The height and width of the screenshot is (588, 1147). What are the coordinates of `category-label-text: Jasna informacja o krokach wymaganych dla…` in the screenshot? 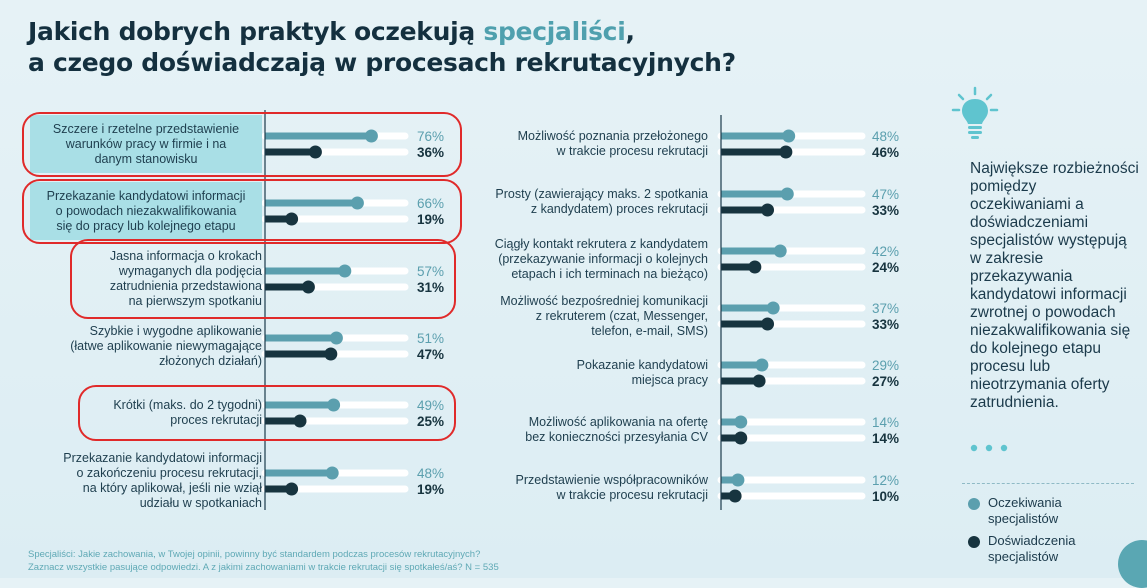 It's located at (144, 279).